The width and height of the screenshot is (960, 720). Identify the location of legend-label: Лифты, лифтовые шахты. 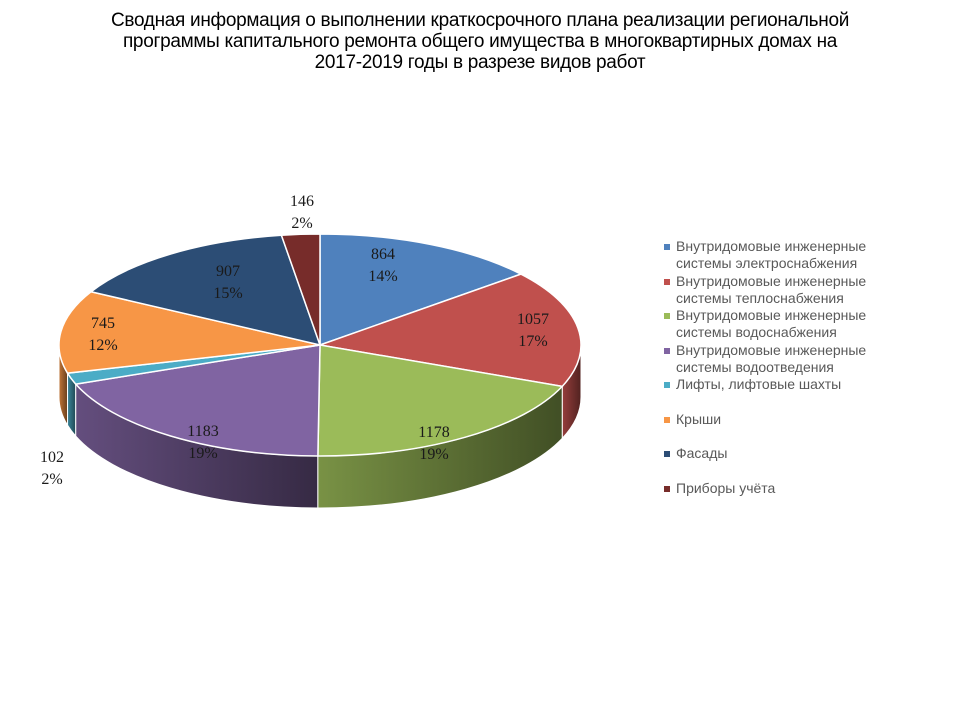
(759, 384).